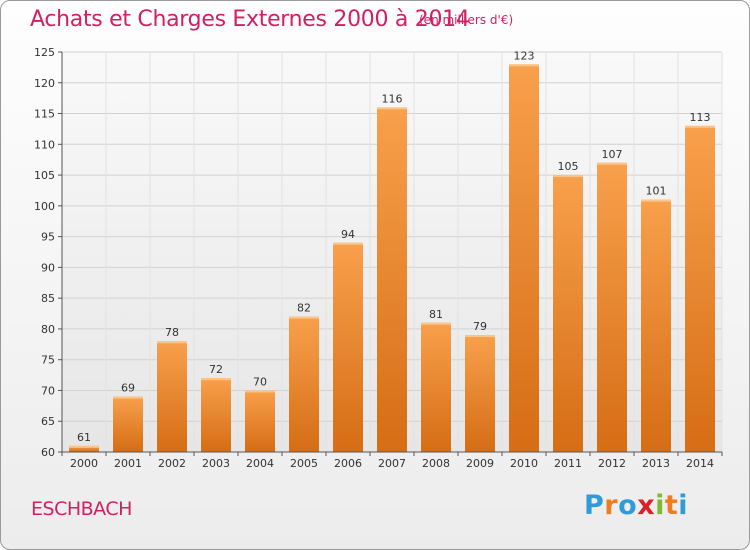 The image size is (750, 550). What do you see at coordinates (568, 314) in the screenshot?
I see `bar-2011` at bounding box center [568, 314].